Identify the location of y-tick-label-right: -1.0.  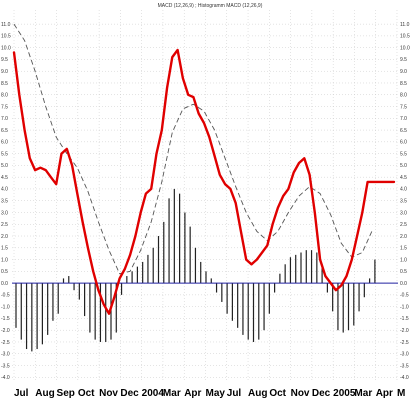
(404, 307).